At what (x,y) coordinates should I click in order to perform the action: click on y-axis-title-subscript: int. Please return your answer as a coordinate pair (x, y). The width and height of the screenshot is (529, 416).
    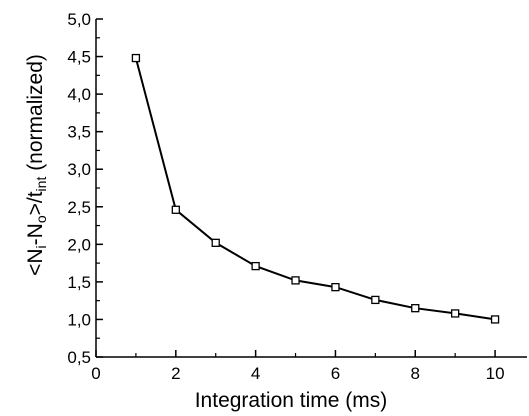
    Looking at the image, I should click on (41, 184).